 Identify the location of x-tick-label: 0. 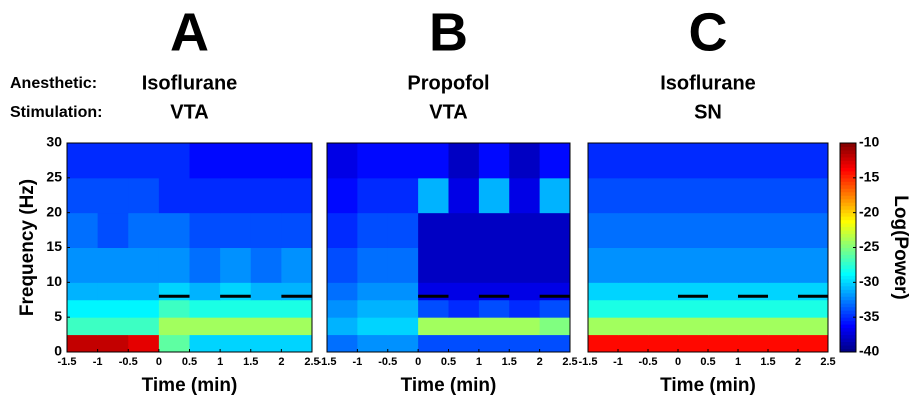
(159, 362).